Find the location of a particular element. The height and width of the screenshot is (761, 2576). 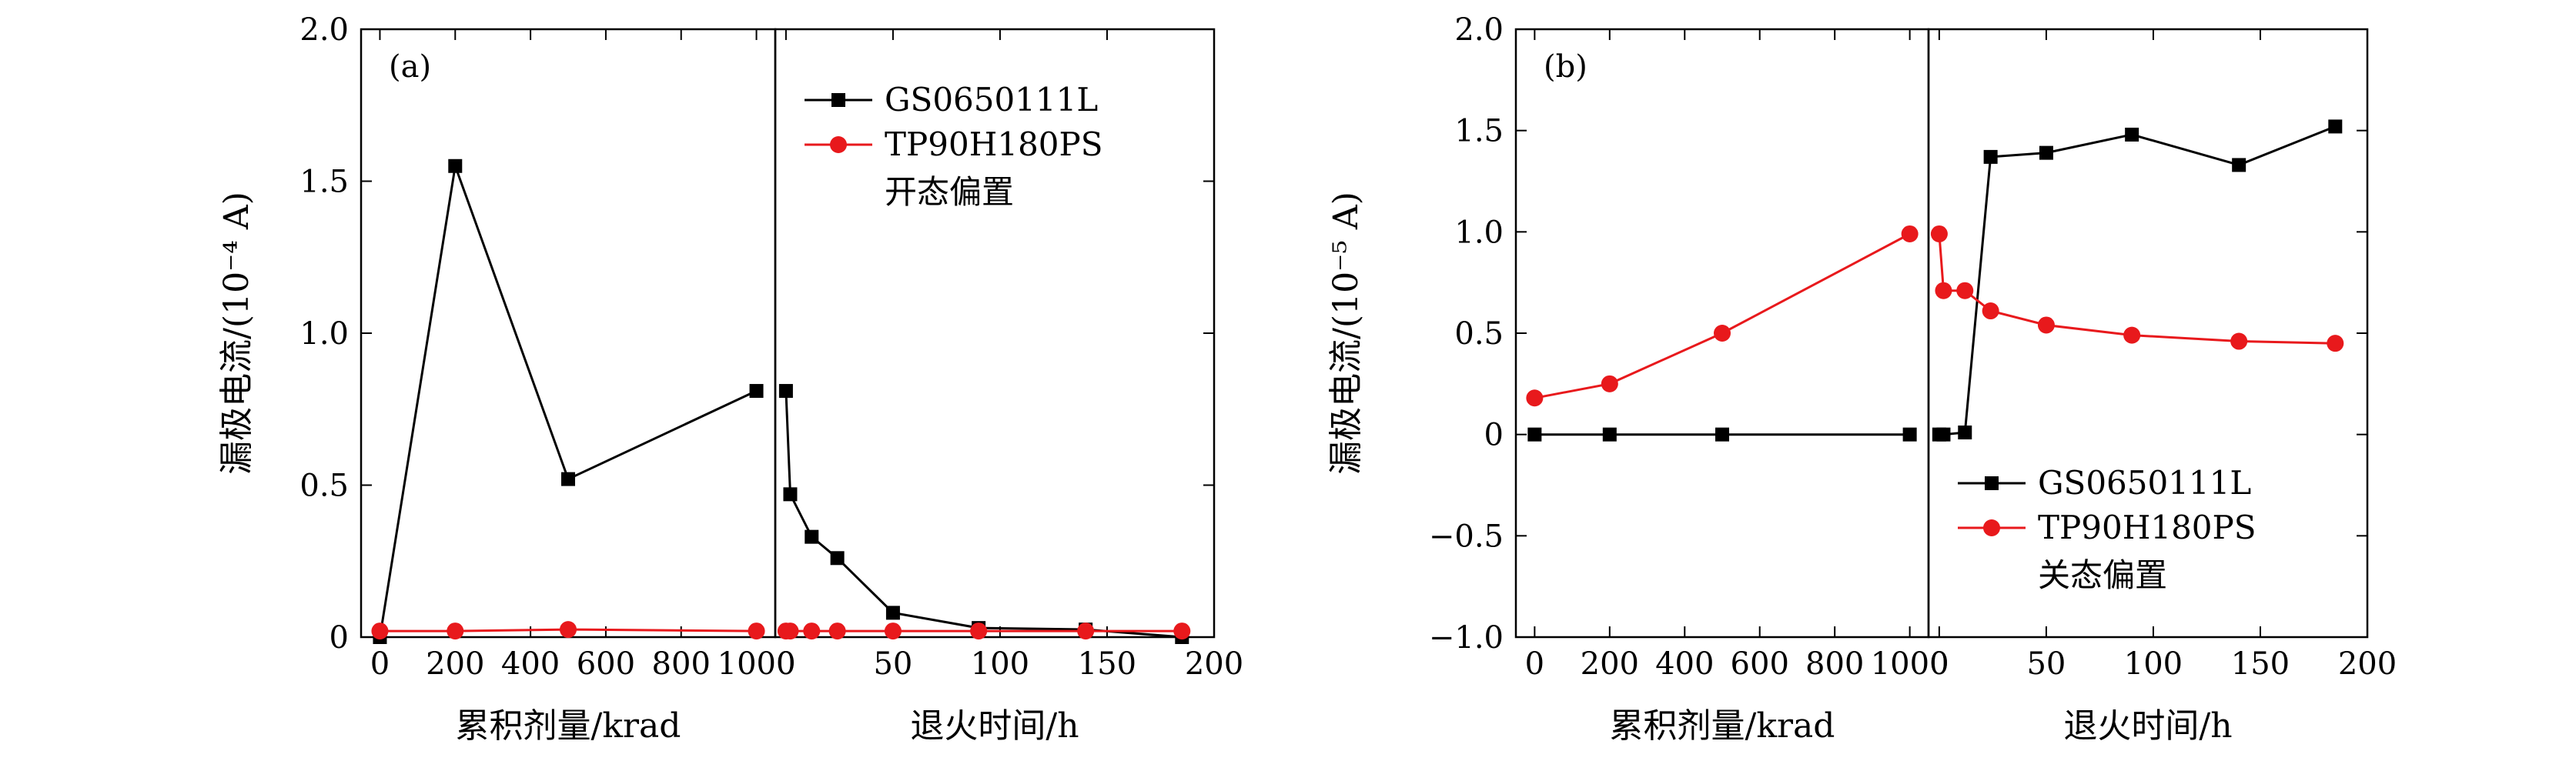

y-tick-label: −0.5 is located at coordinates (1467, 536).